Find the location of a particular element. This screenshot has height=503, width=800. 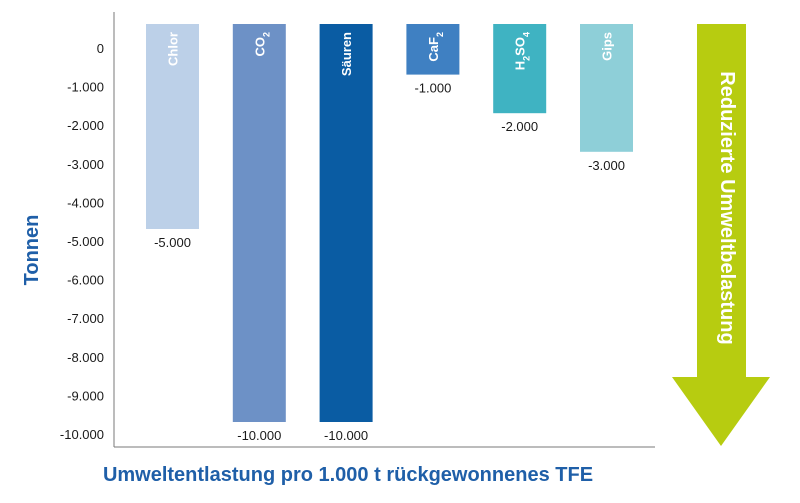

y-tick-label: -9.000 is located at coordinates (85, 395).